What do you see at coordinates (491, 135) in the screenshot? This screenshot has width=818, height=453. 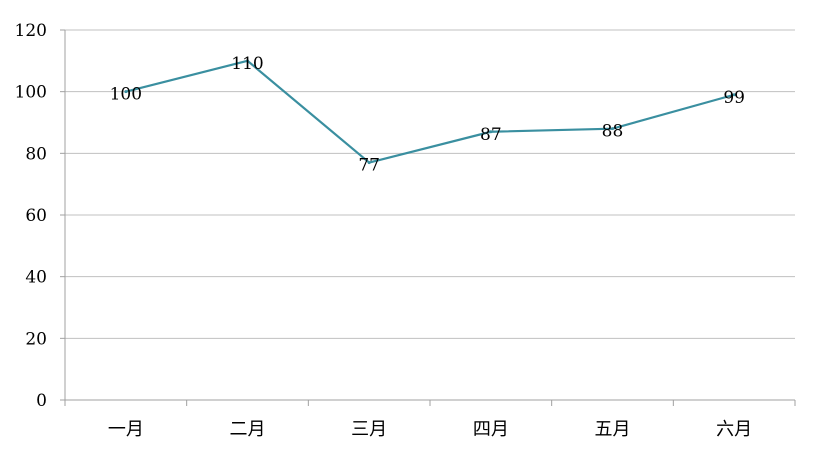 I see `data-label-4: 87` at bounding box center [491, 135].